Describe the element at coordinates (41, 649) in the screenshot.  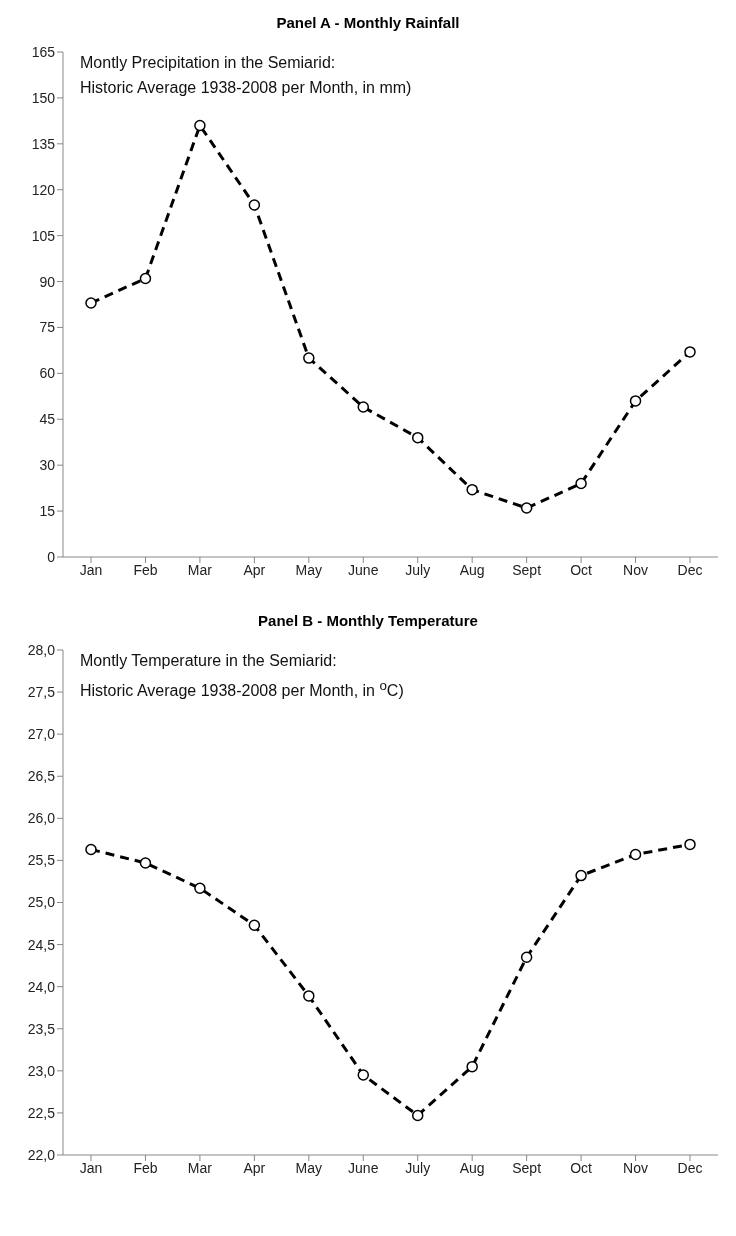
I see `y-tick-label: 28,0` at that location.